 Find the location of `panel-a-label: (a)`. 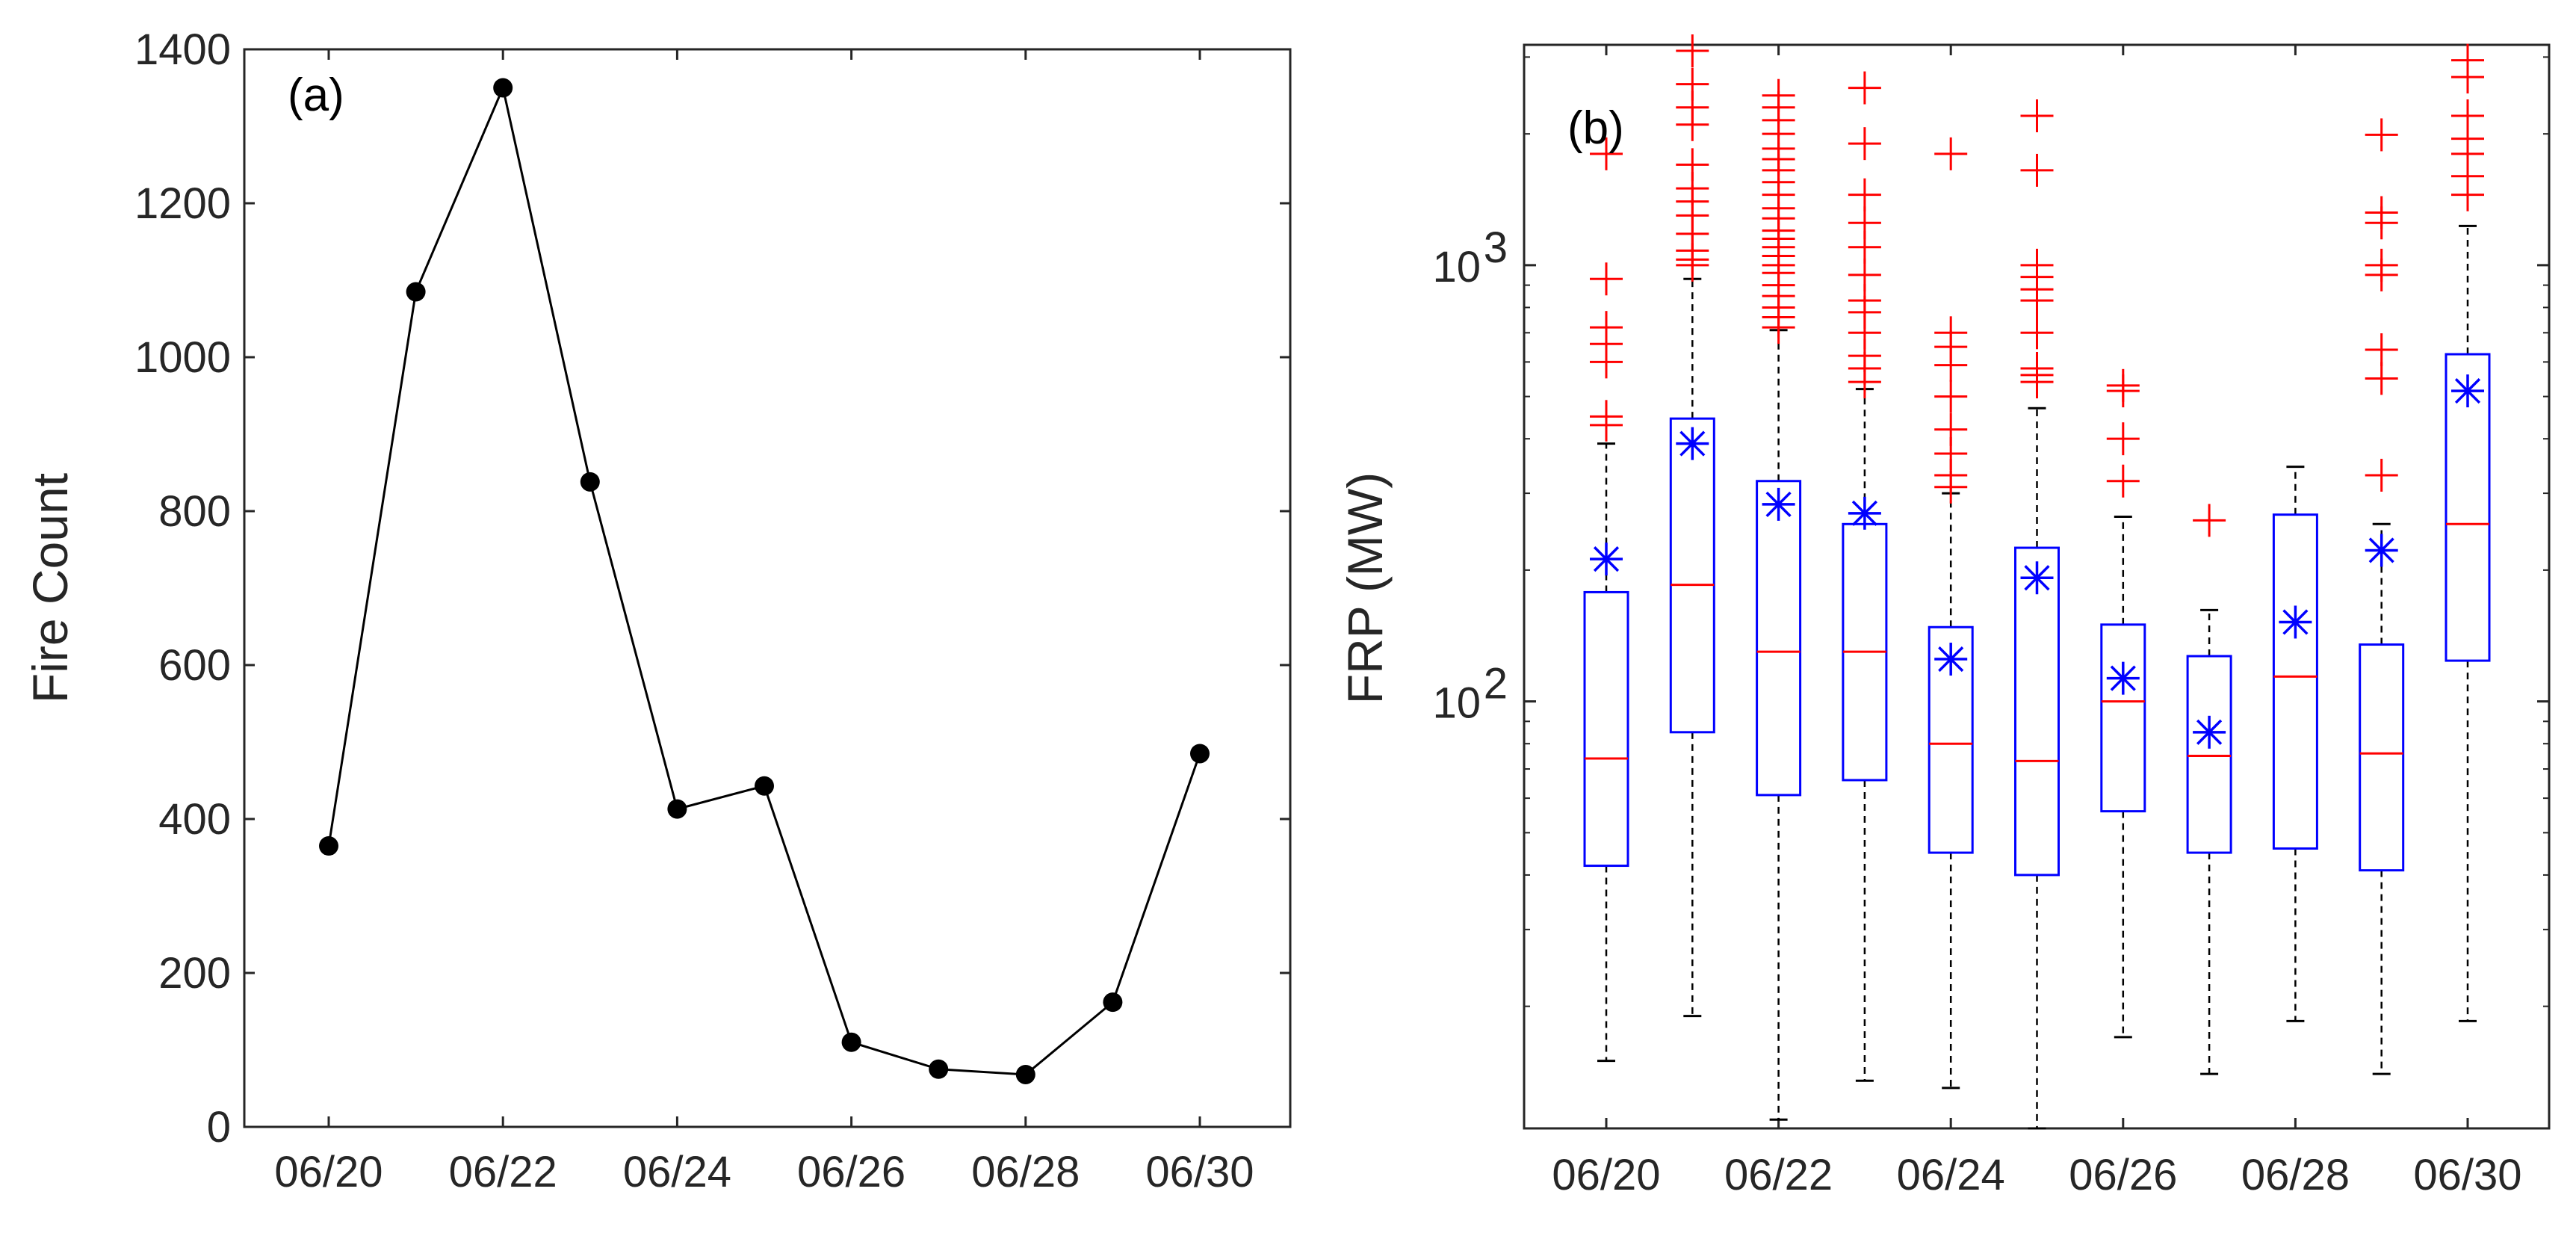

panel-a-label: (a) is located at coordinates (316, 95).